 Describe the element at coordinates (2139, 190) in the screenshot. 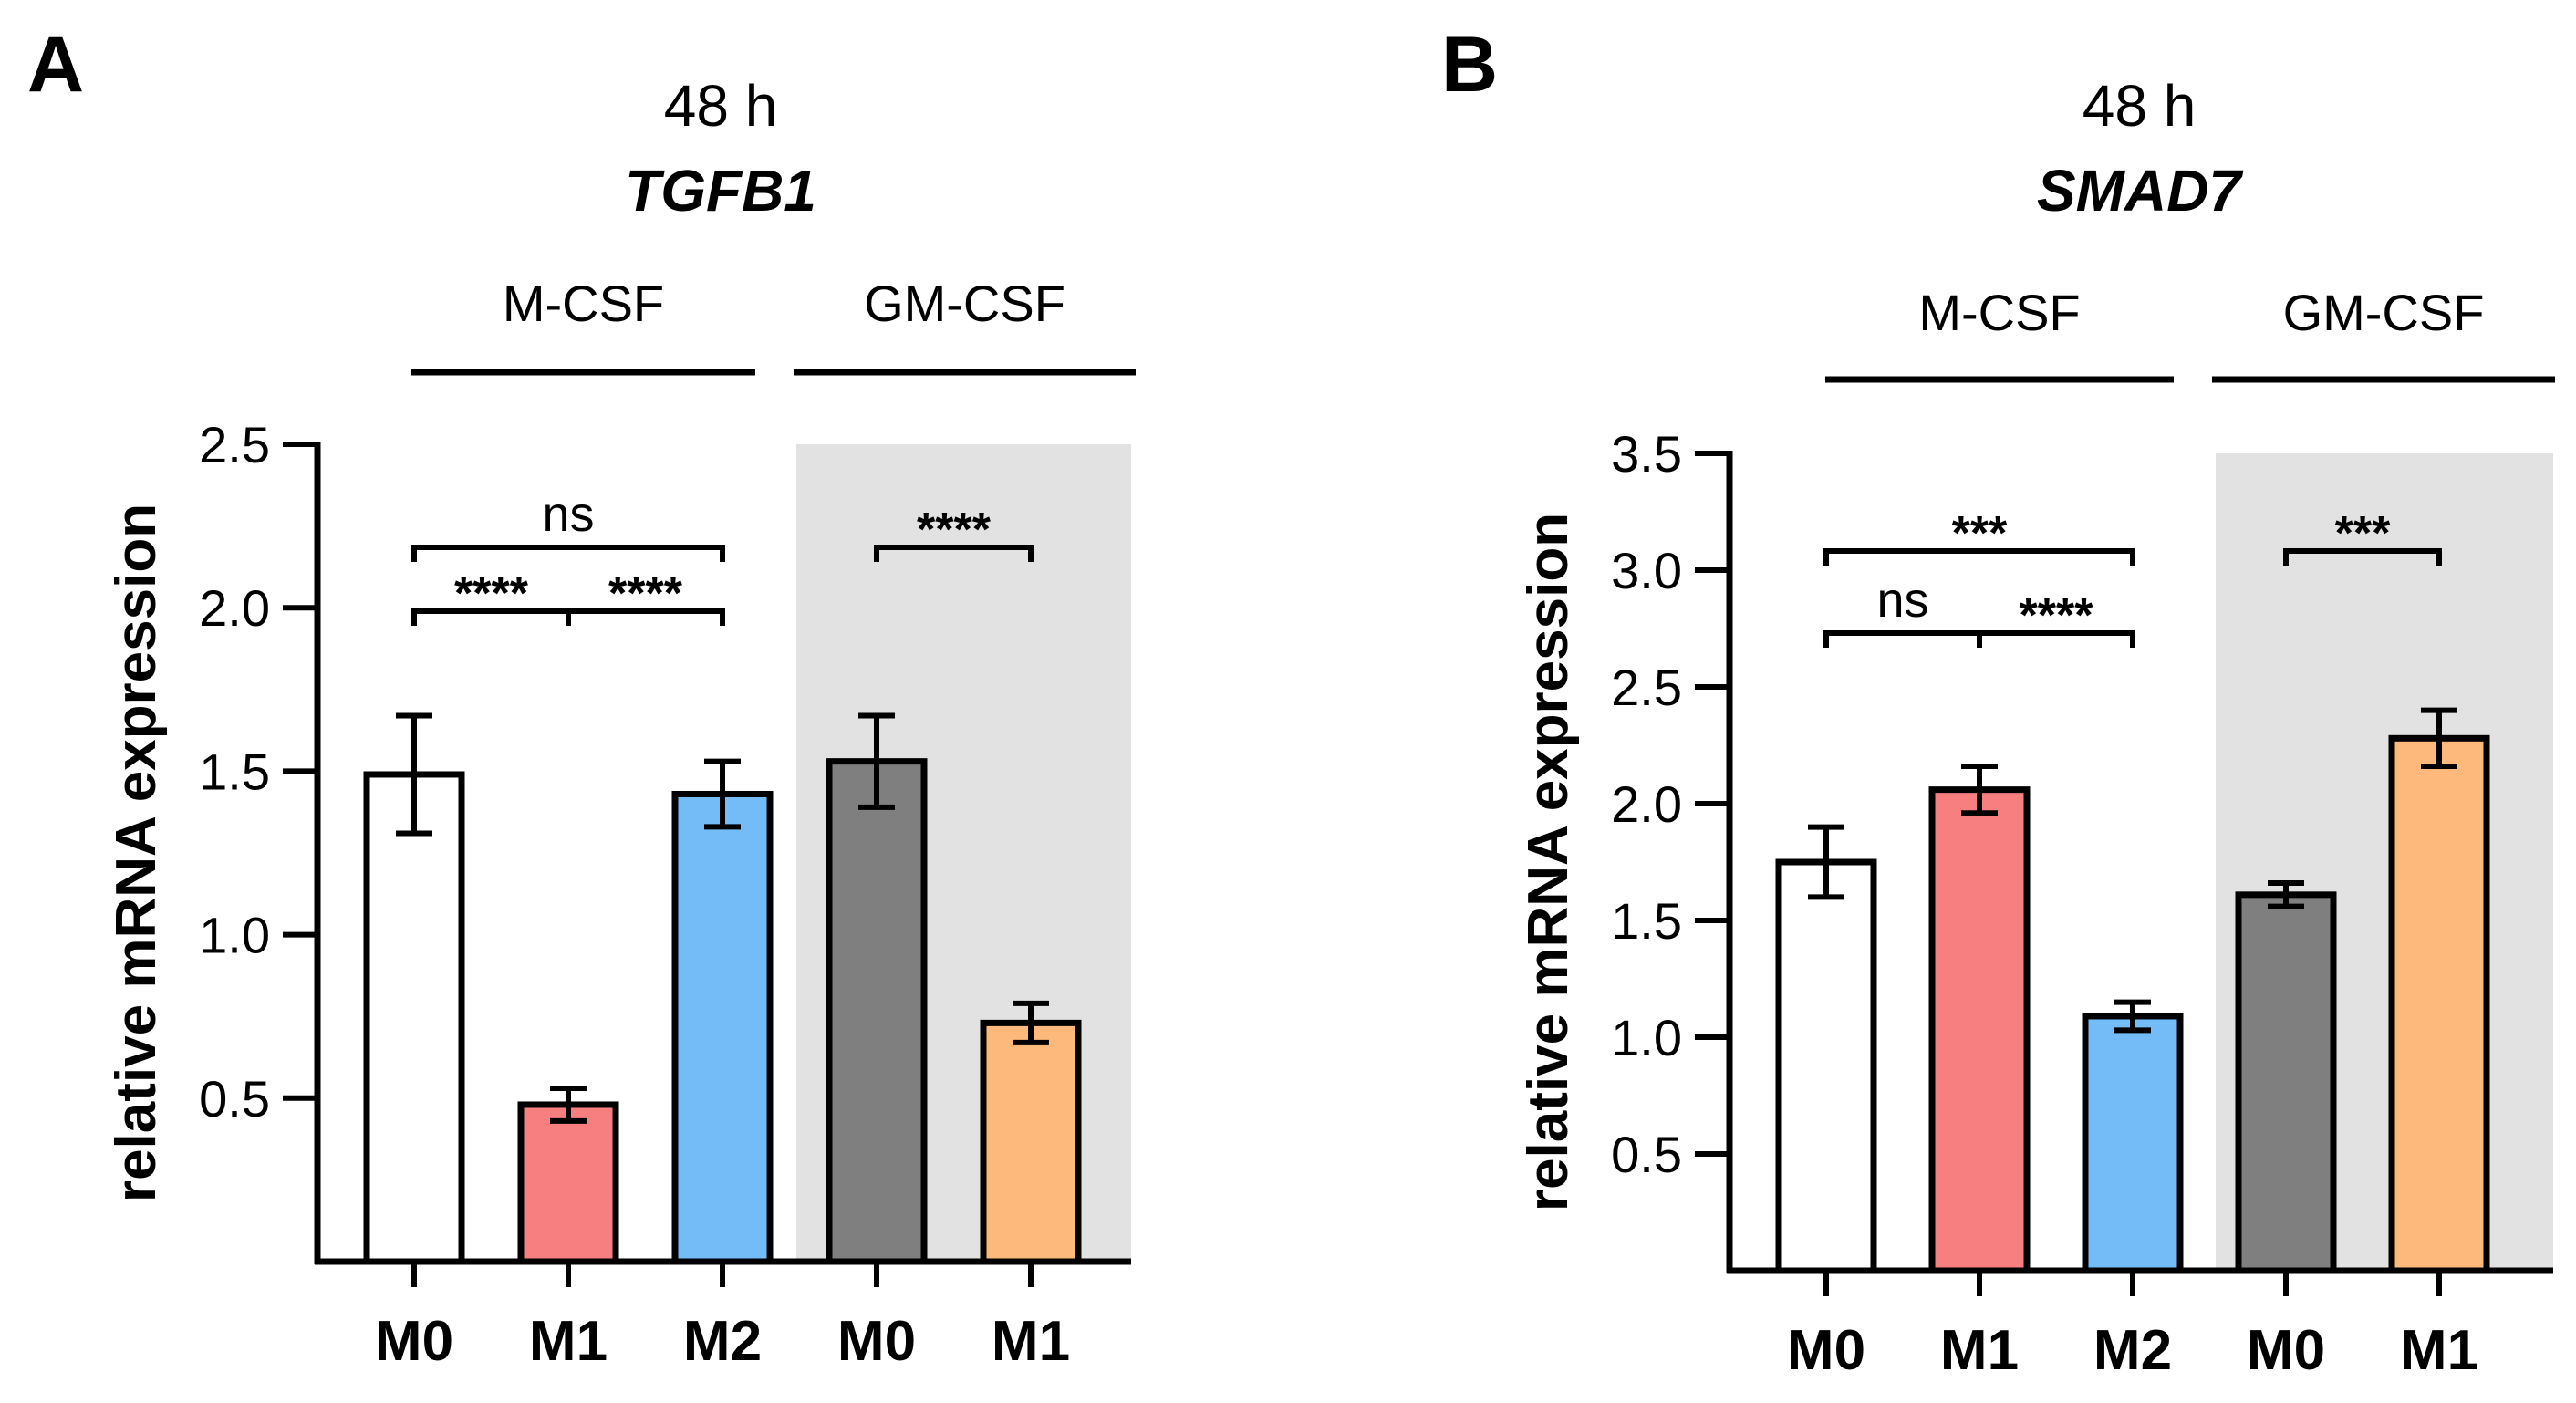

I see `chart-title-gene: SMAD7` at that location.